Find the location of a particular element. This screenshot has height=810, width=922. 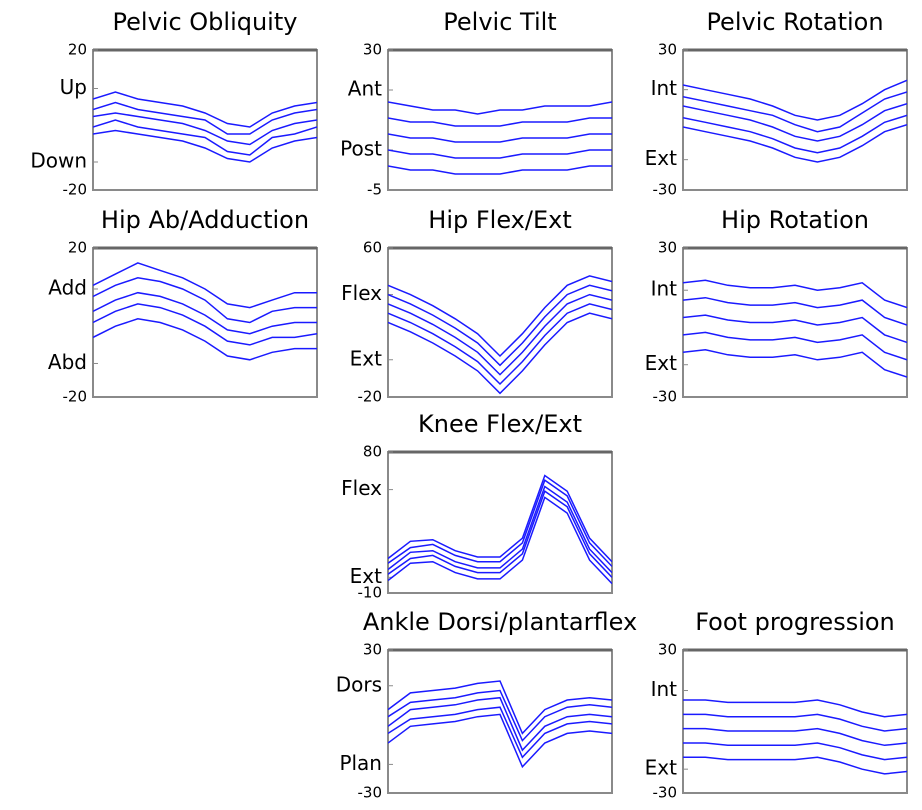

panel-title: Ankle Dorsi/plantarflex is located at coordinates (500, 622).